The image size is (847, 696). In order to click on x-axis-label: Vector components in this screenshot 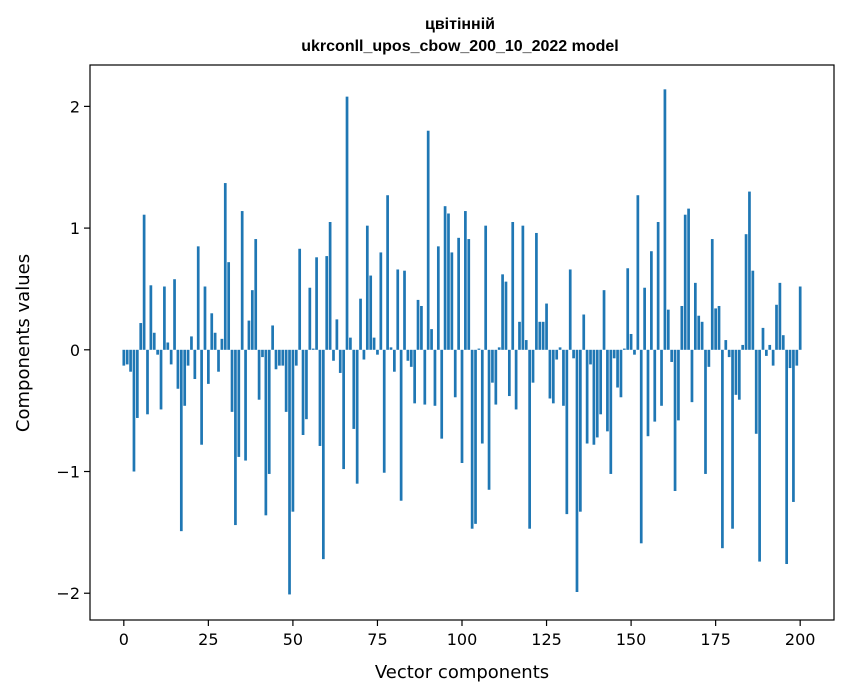, I will do `click(462, 672)`.